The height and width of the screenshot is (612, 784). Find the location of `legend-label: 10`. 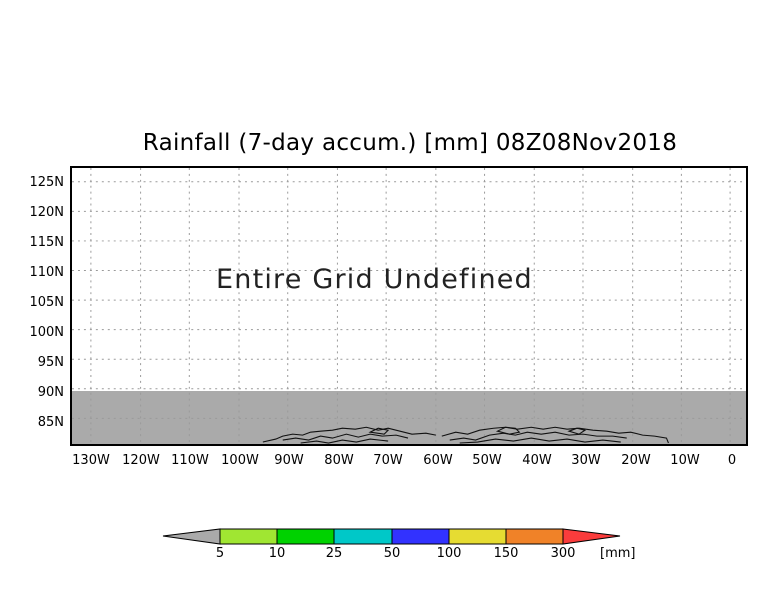

legend-label: 10 is located at coordinates (277, 553).